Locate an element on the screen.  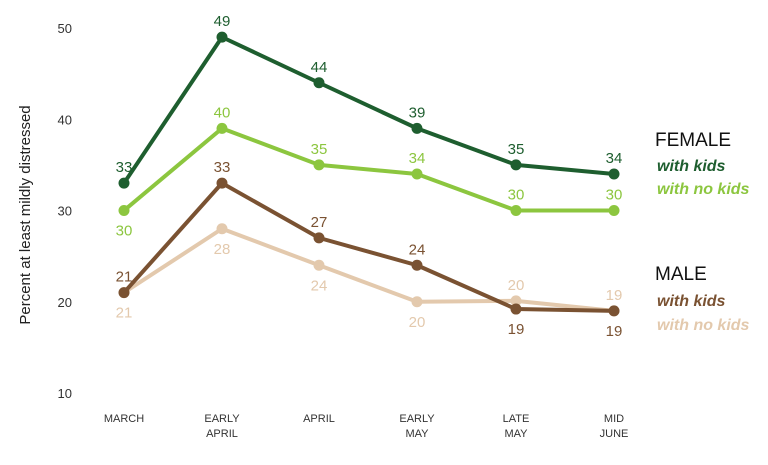
data-label: 27 is located at coordinates (319, 222).